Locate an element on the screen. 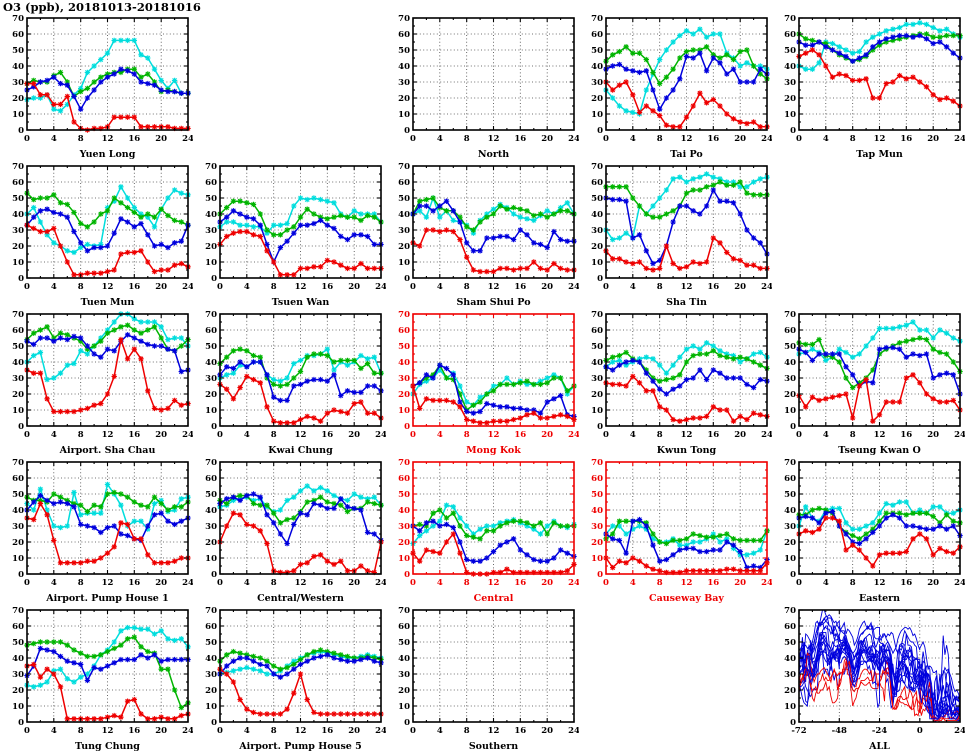 The width and height of the screenshot is (965, 755). chart-title: ALL is located at coordinates (879, 746).